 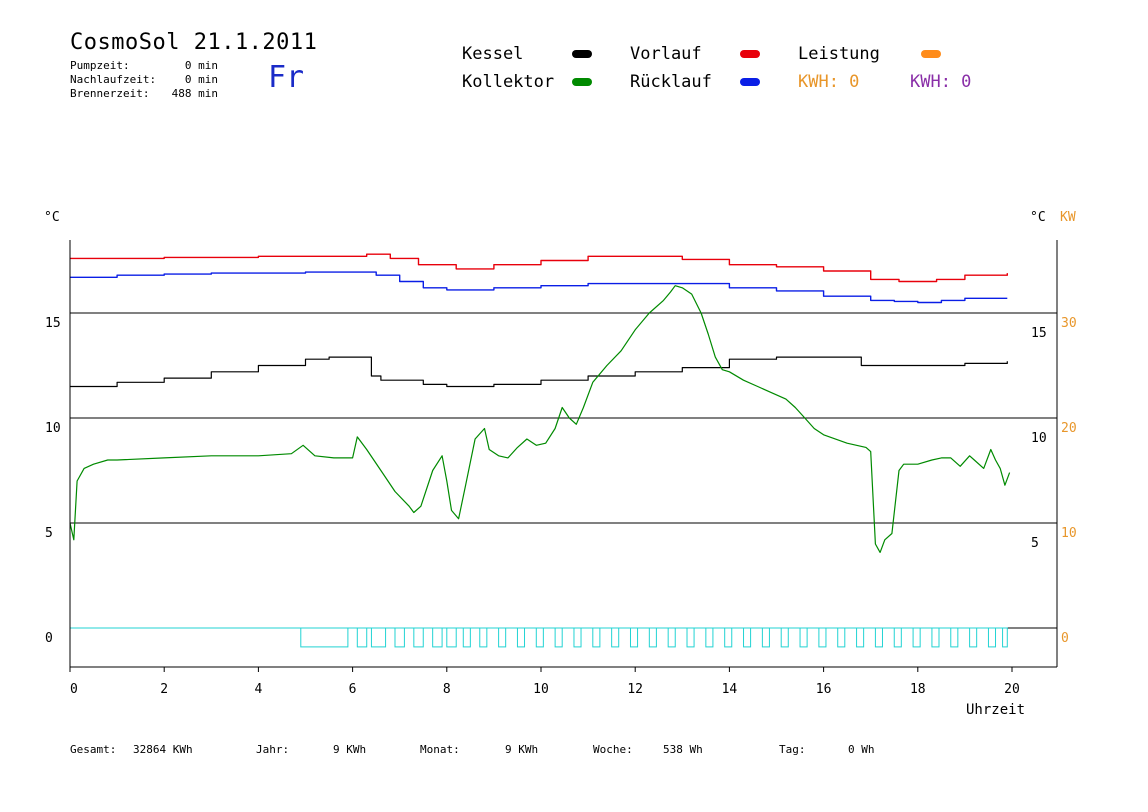 What do you see at coordinates (635, 689) in the screenshot?
I see `x-tick-label-12: 12` at bounding box center [635, 689].